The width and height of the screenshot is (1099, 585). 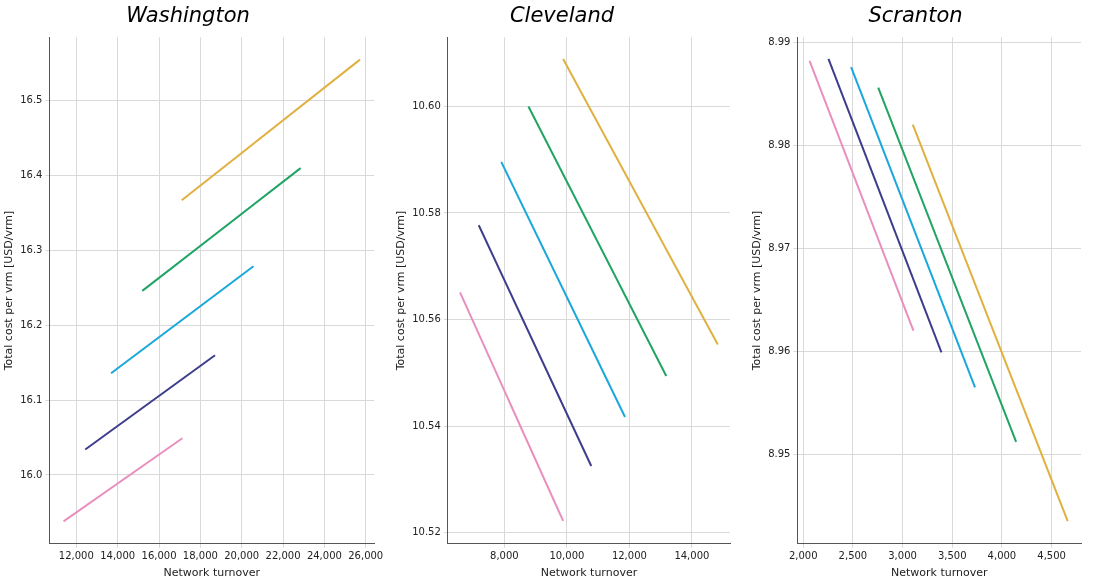 What do you see at coordinates (324, 556) in the screenshot?
I see `x-tick-label: 24,000` at bounding box center [324, 556].